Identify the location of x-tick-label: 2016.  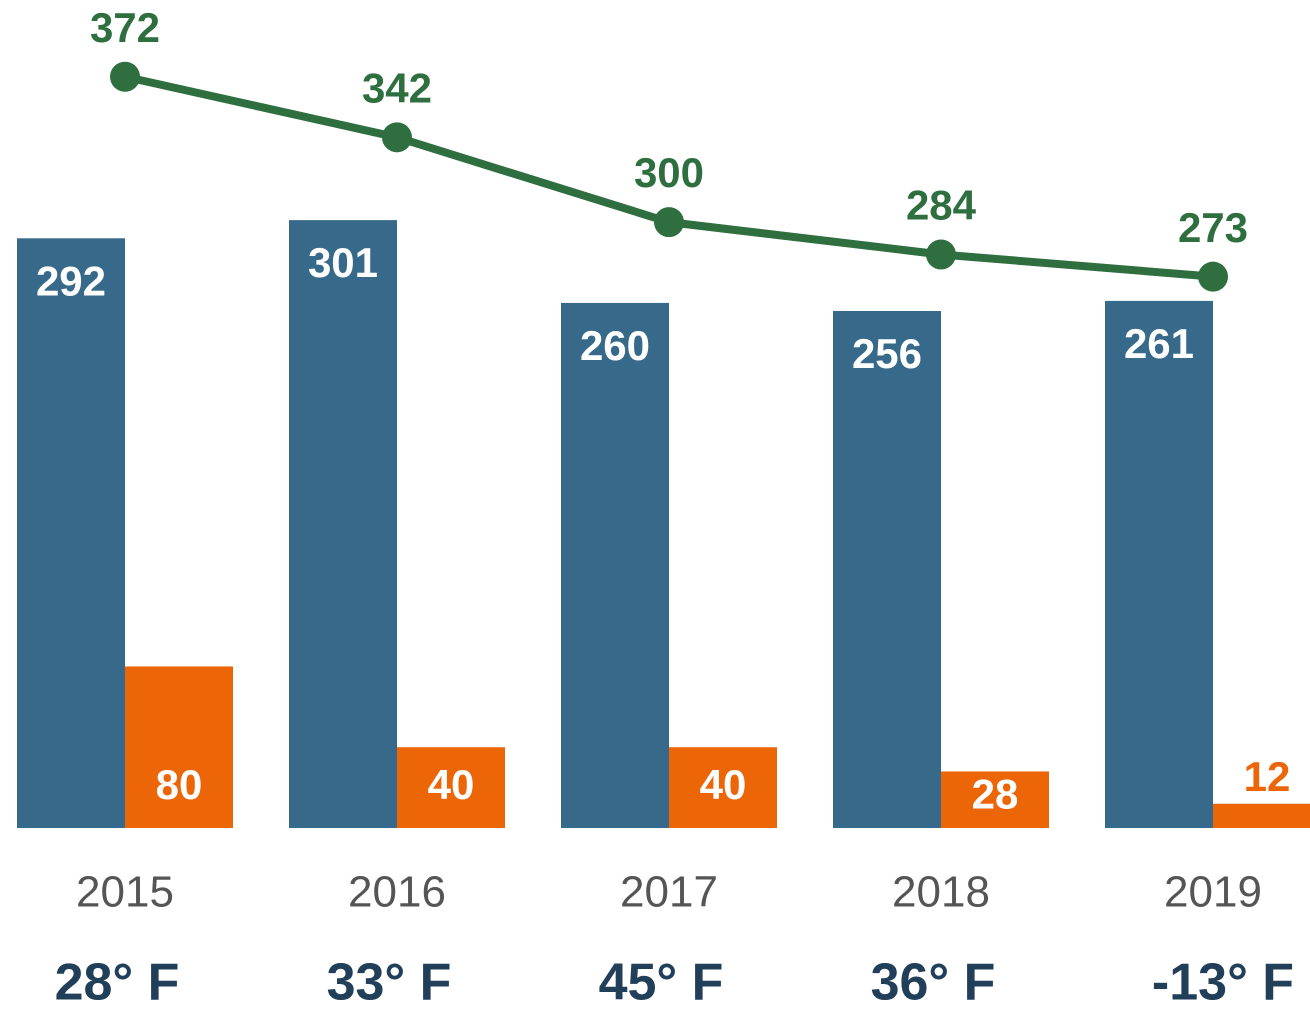
(397, 892).